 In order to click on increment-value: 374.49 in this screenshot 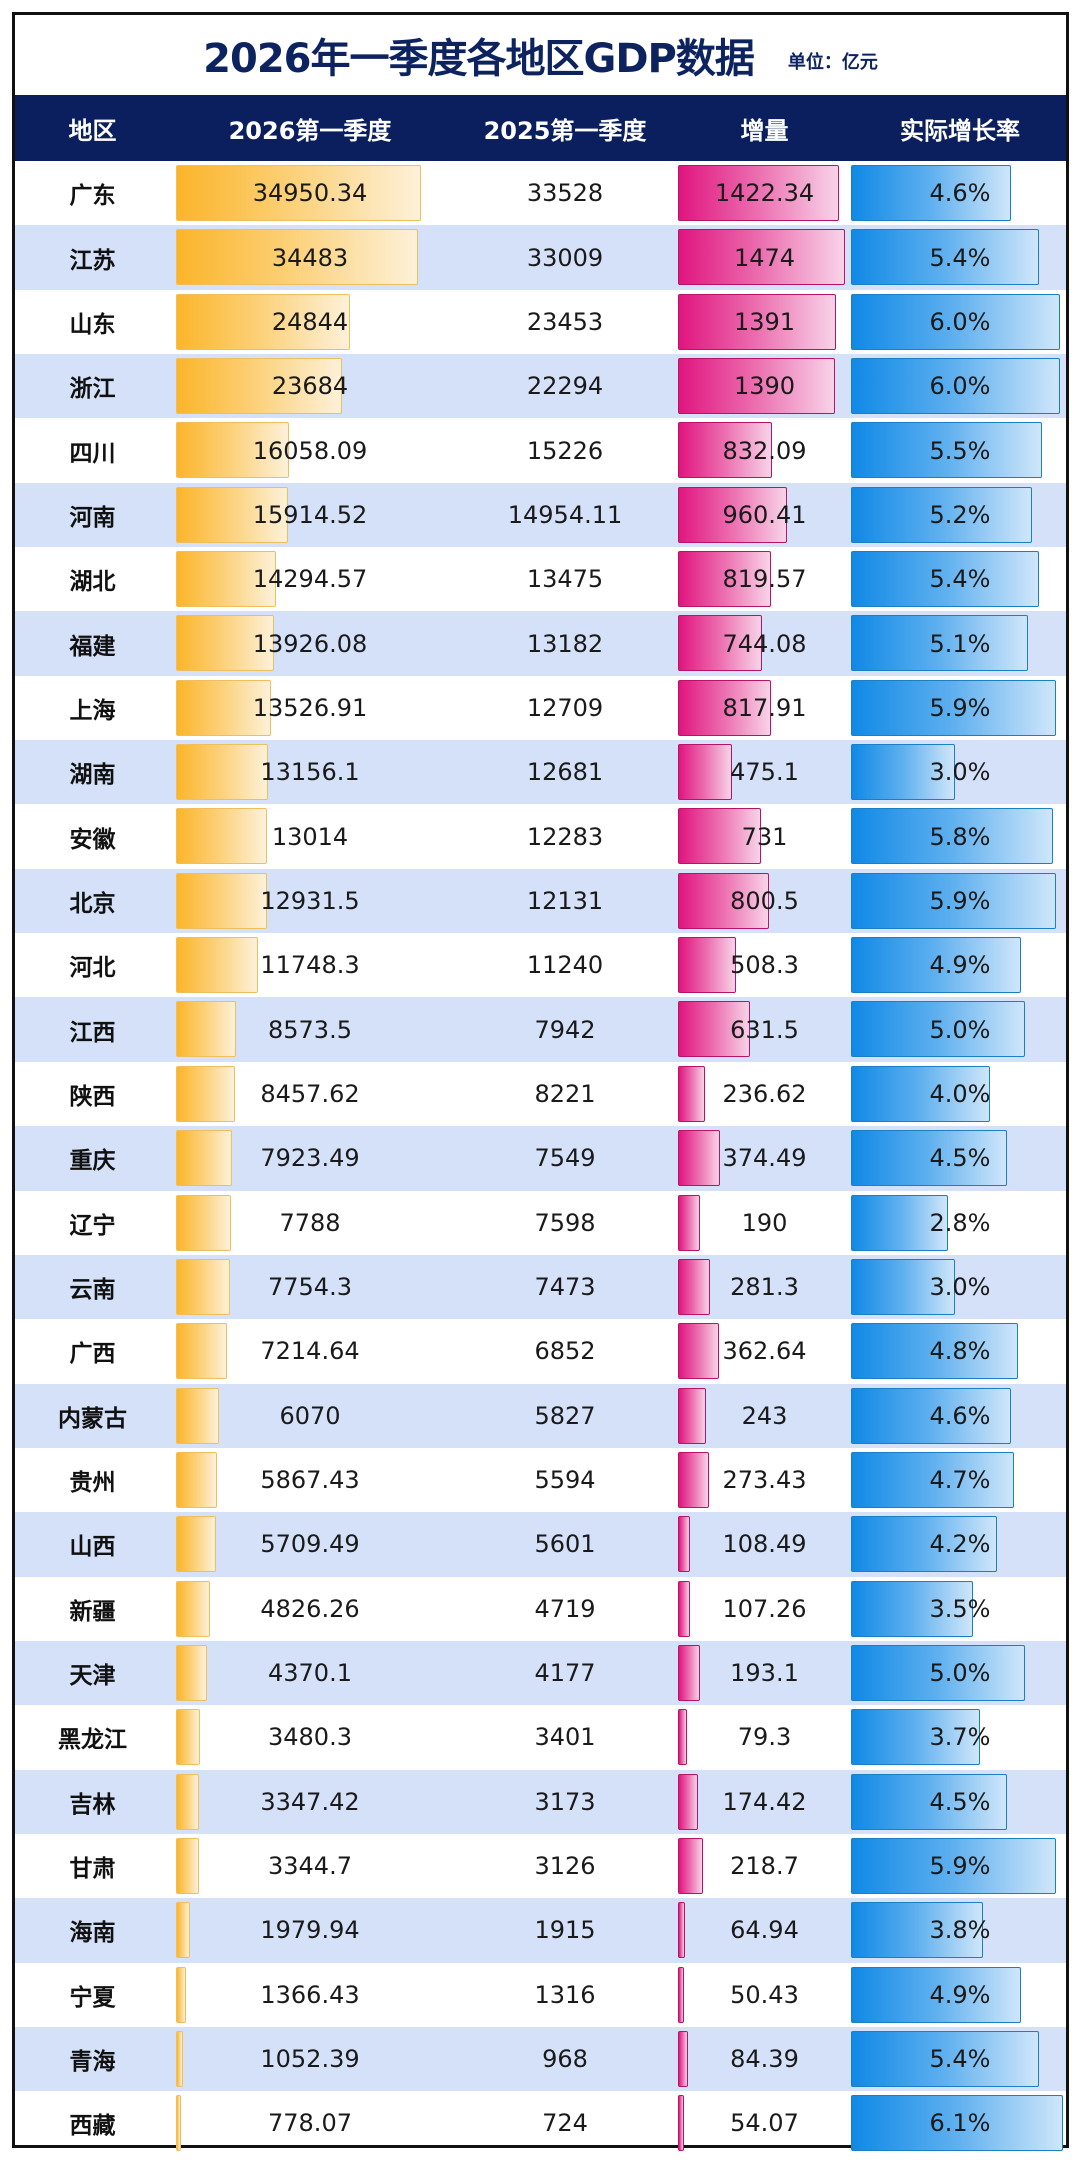, I will do `click(764, 1158)`.